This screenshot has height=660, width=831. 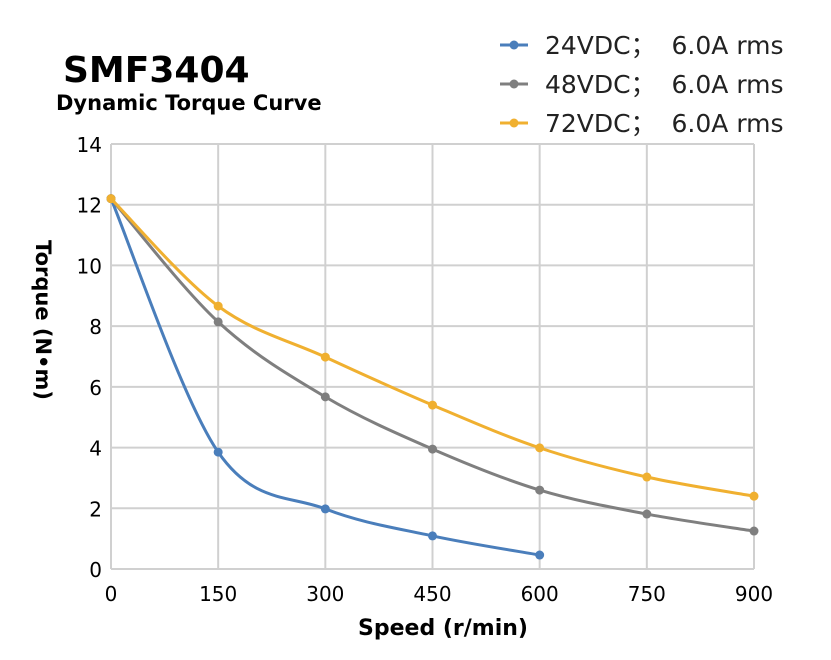 I want to click on y-tick-label: 4, so click(x=95, y=449).